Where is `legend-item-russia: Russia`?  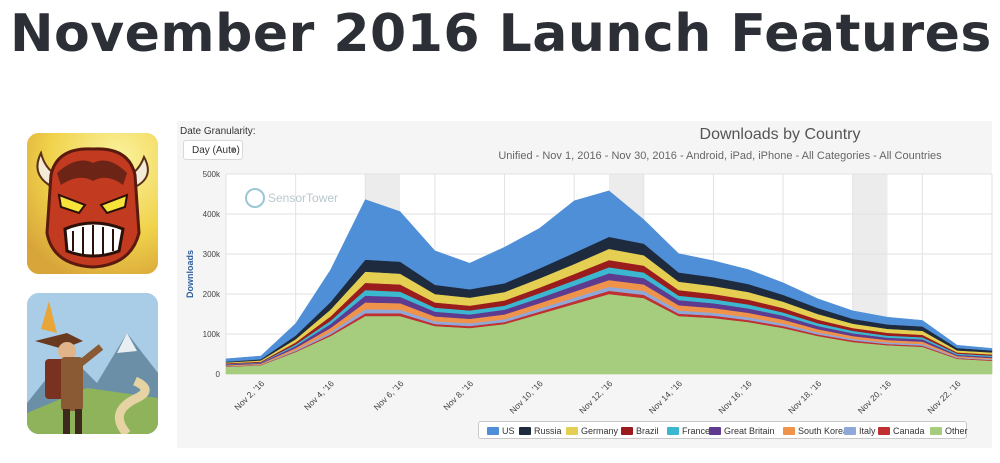 legend-item-russia: Russia is located at coordinates (540, 431).